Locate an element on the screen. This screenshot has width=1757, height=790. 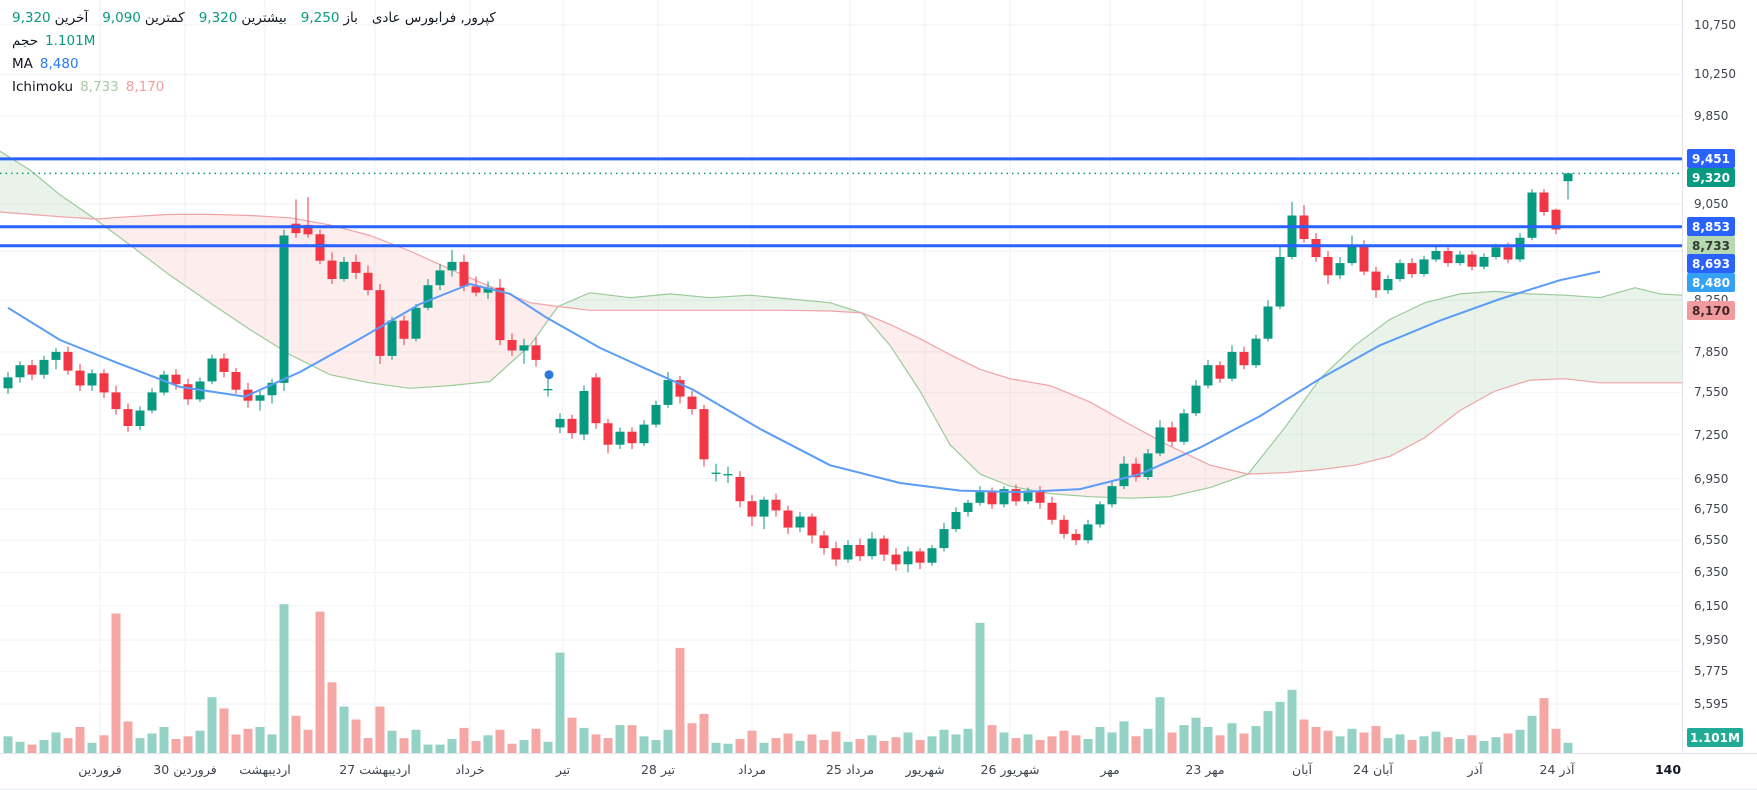
legend-last: آخرین 9,320 is located at coordinates (50, 18).